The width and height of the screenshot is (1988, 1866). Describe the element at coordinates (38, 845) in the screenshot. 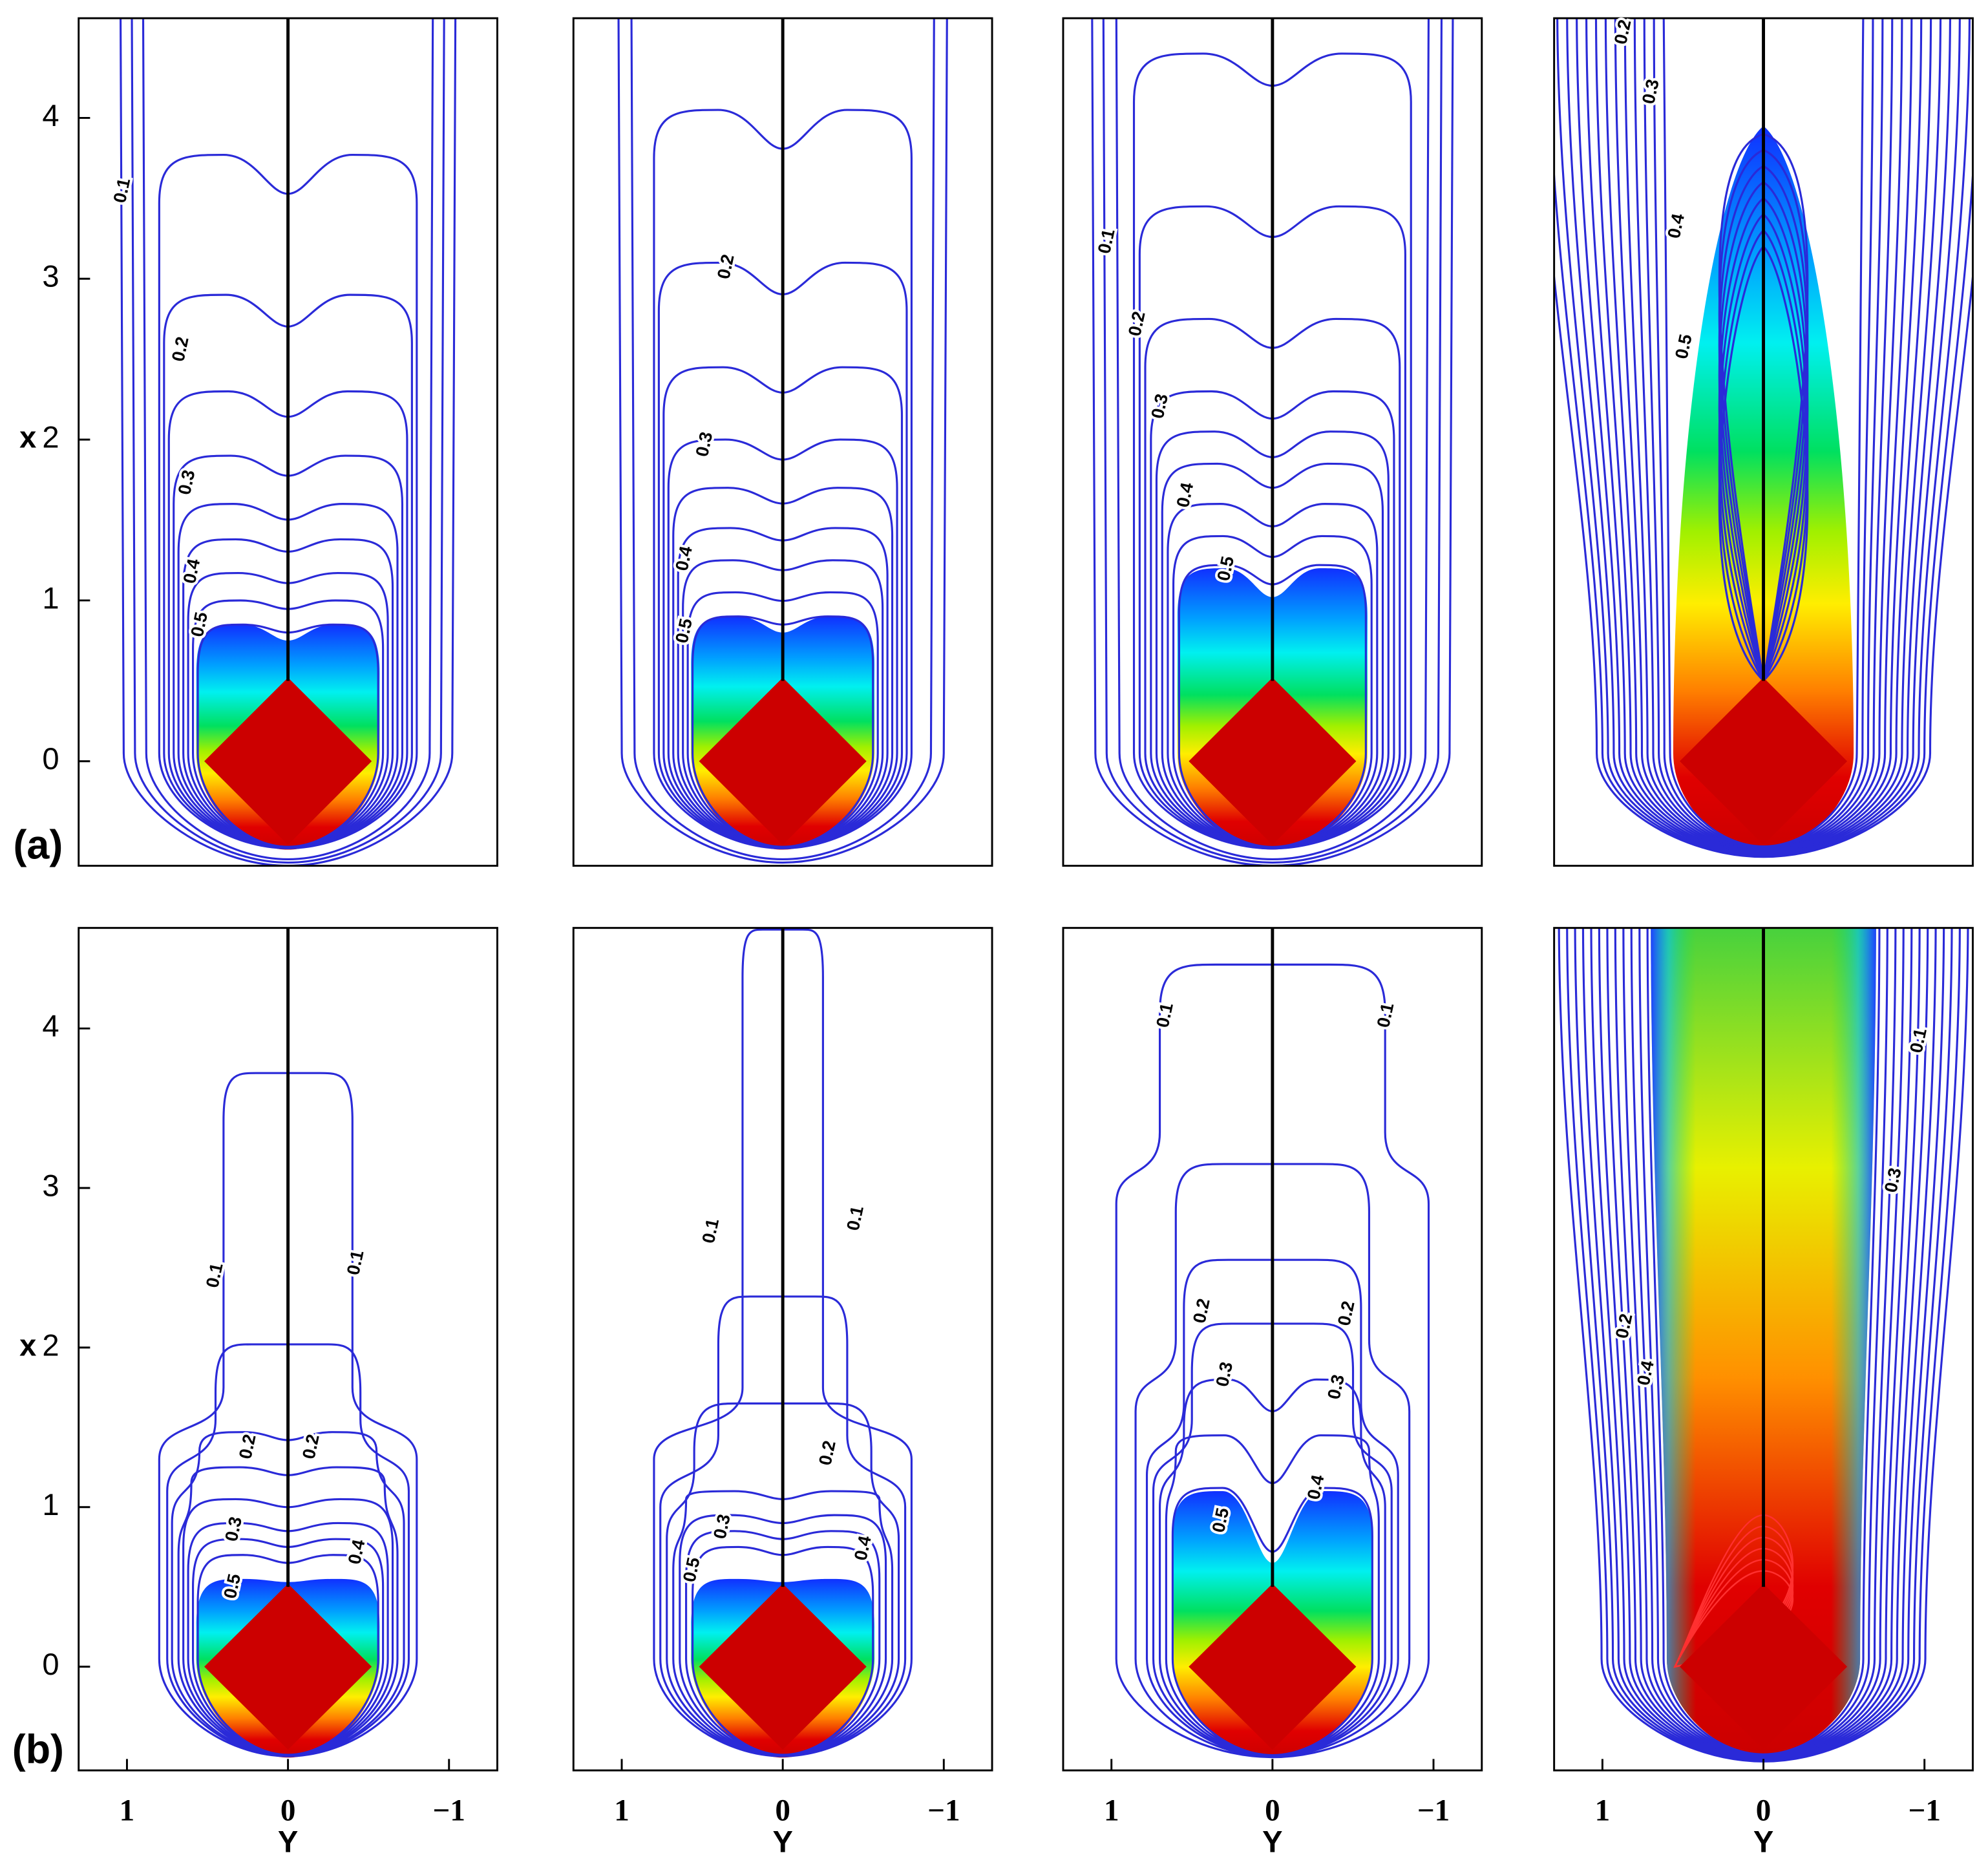

I see `panel-label: (a)` at that location.